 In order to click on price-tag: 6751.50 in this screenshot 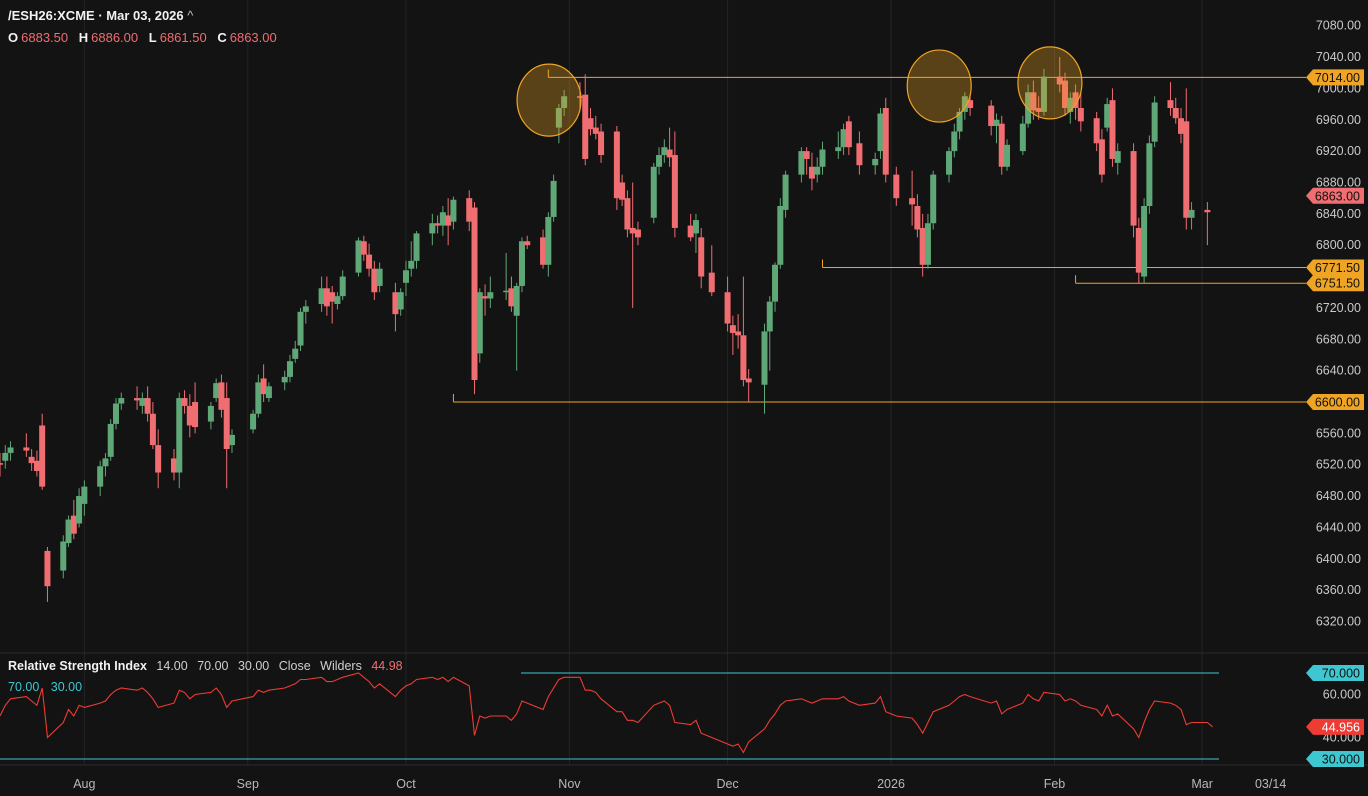, I will do `click(1335, 283)`.